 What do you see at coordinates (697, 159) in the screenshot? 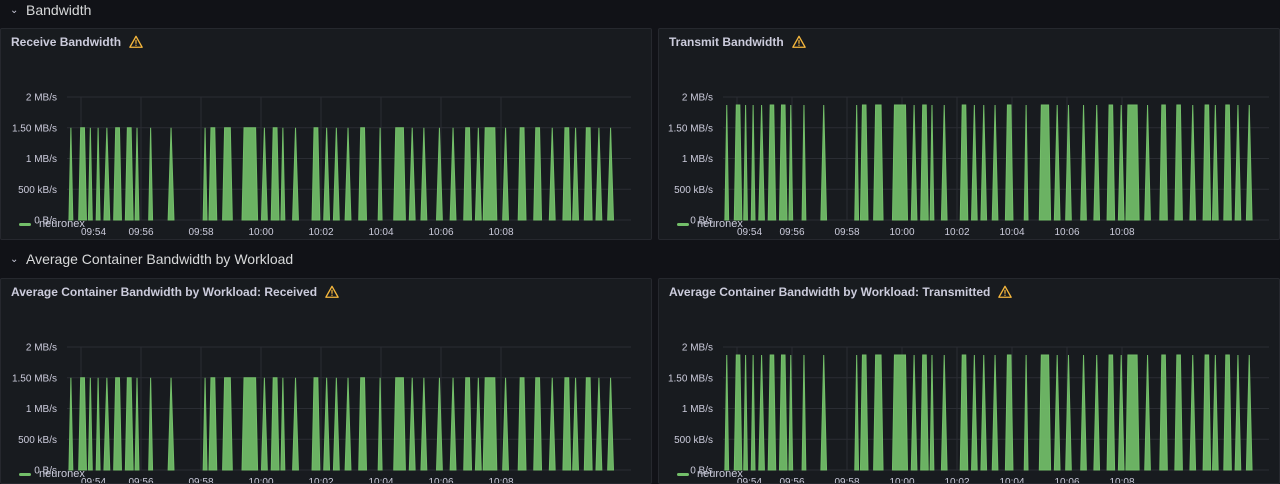
I see `y-tick-label: 1 MB/s` at bounding box center [697, 159].